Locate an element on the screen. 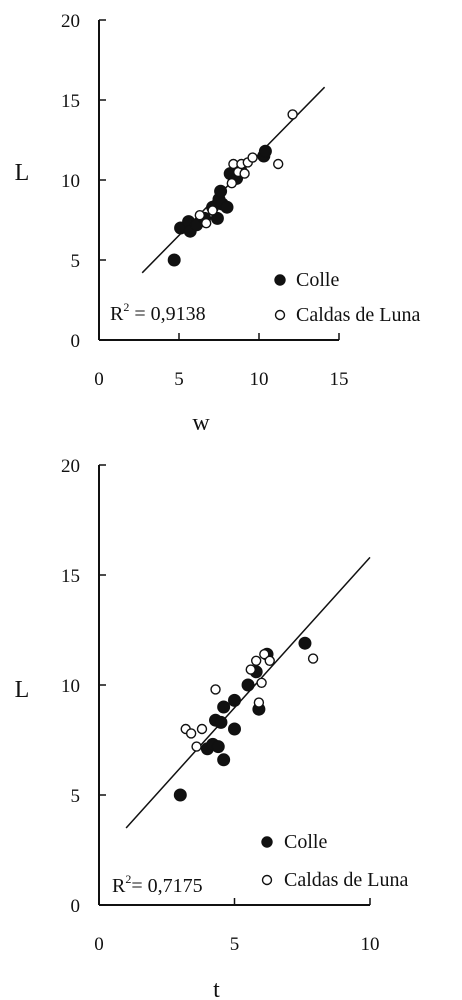 The image size is (462, 1000). x-tick-label: 15 is located at coordinates (339, 379).